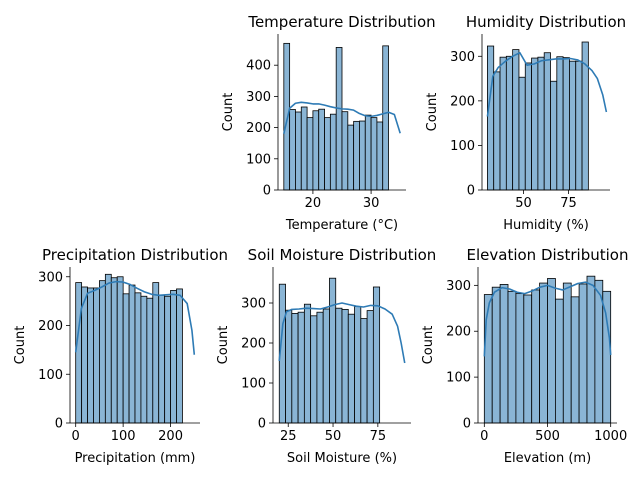  What do you see at coordinates (546, 22) in the screenshot?
I see `chart-title: Humidity Distribution` at bounding box center [546, 22].